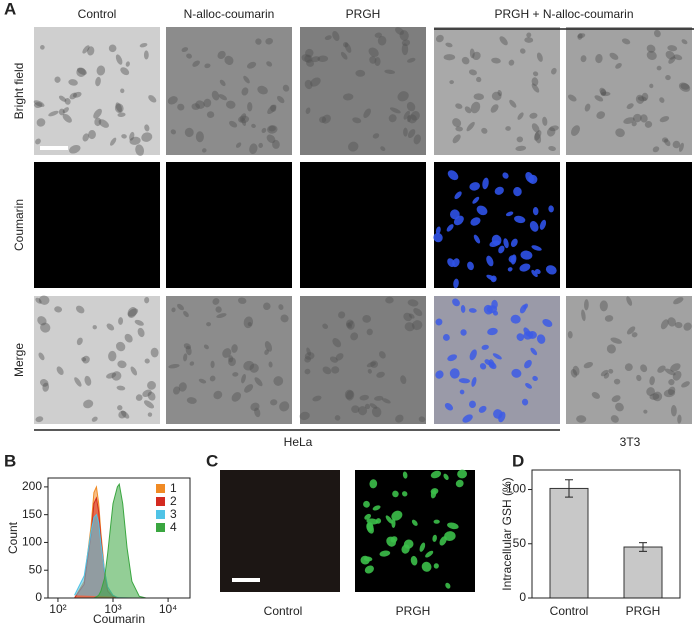 The image size is (700, 630). What do you see at coordinates (518, 460) in the screenshot?
I see `panel-label: D` at bounding box center [518, 460].